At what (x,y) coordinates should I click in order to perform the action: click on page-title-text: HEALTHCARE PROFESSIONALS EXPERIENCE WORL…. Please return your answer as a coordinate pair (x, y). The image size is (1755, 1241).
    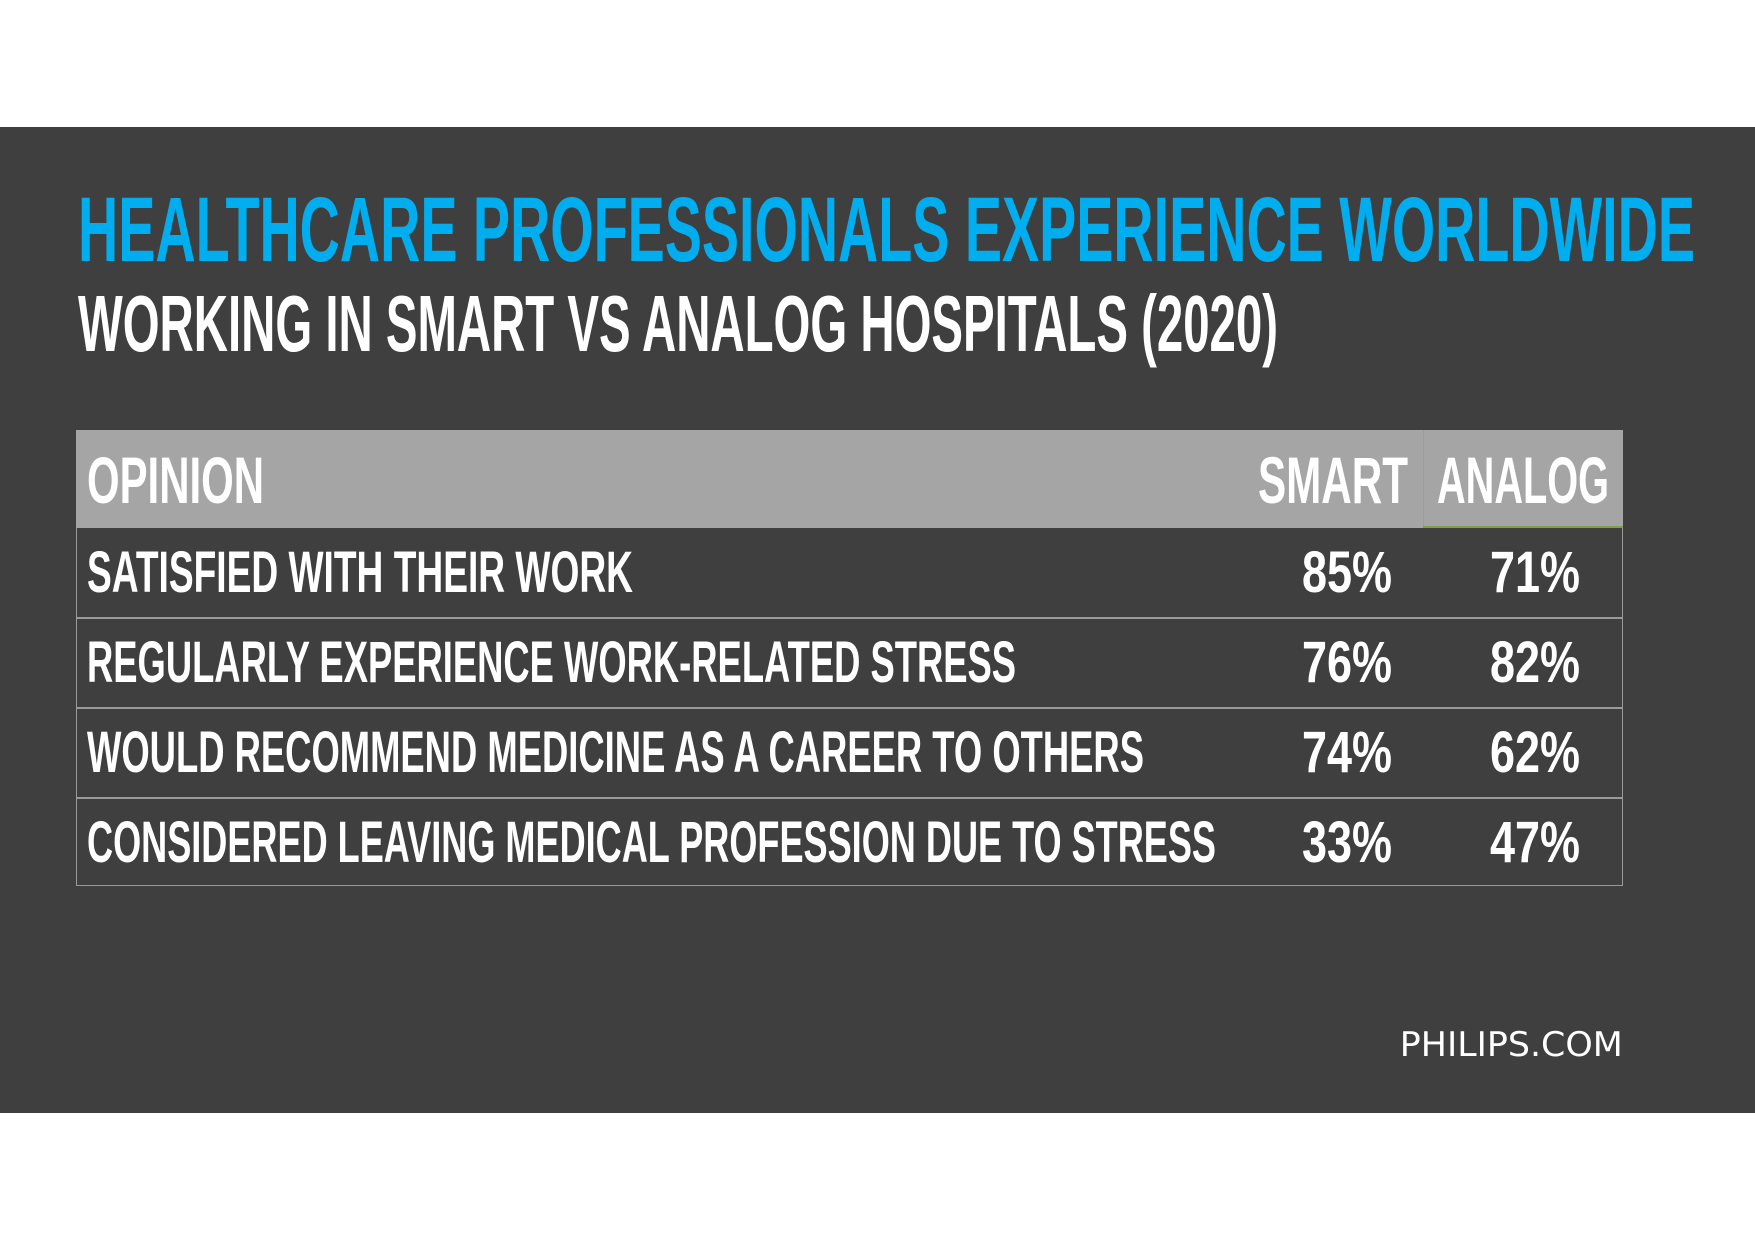
    Looking at the image, I should click on (886, 230).